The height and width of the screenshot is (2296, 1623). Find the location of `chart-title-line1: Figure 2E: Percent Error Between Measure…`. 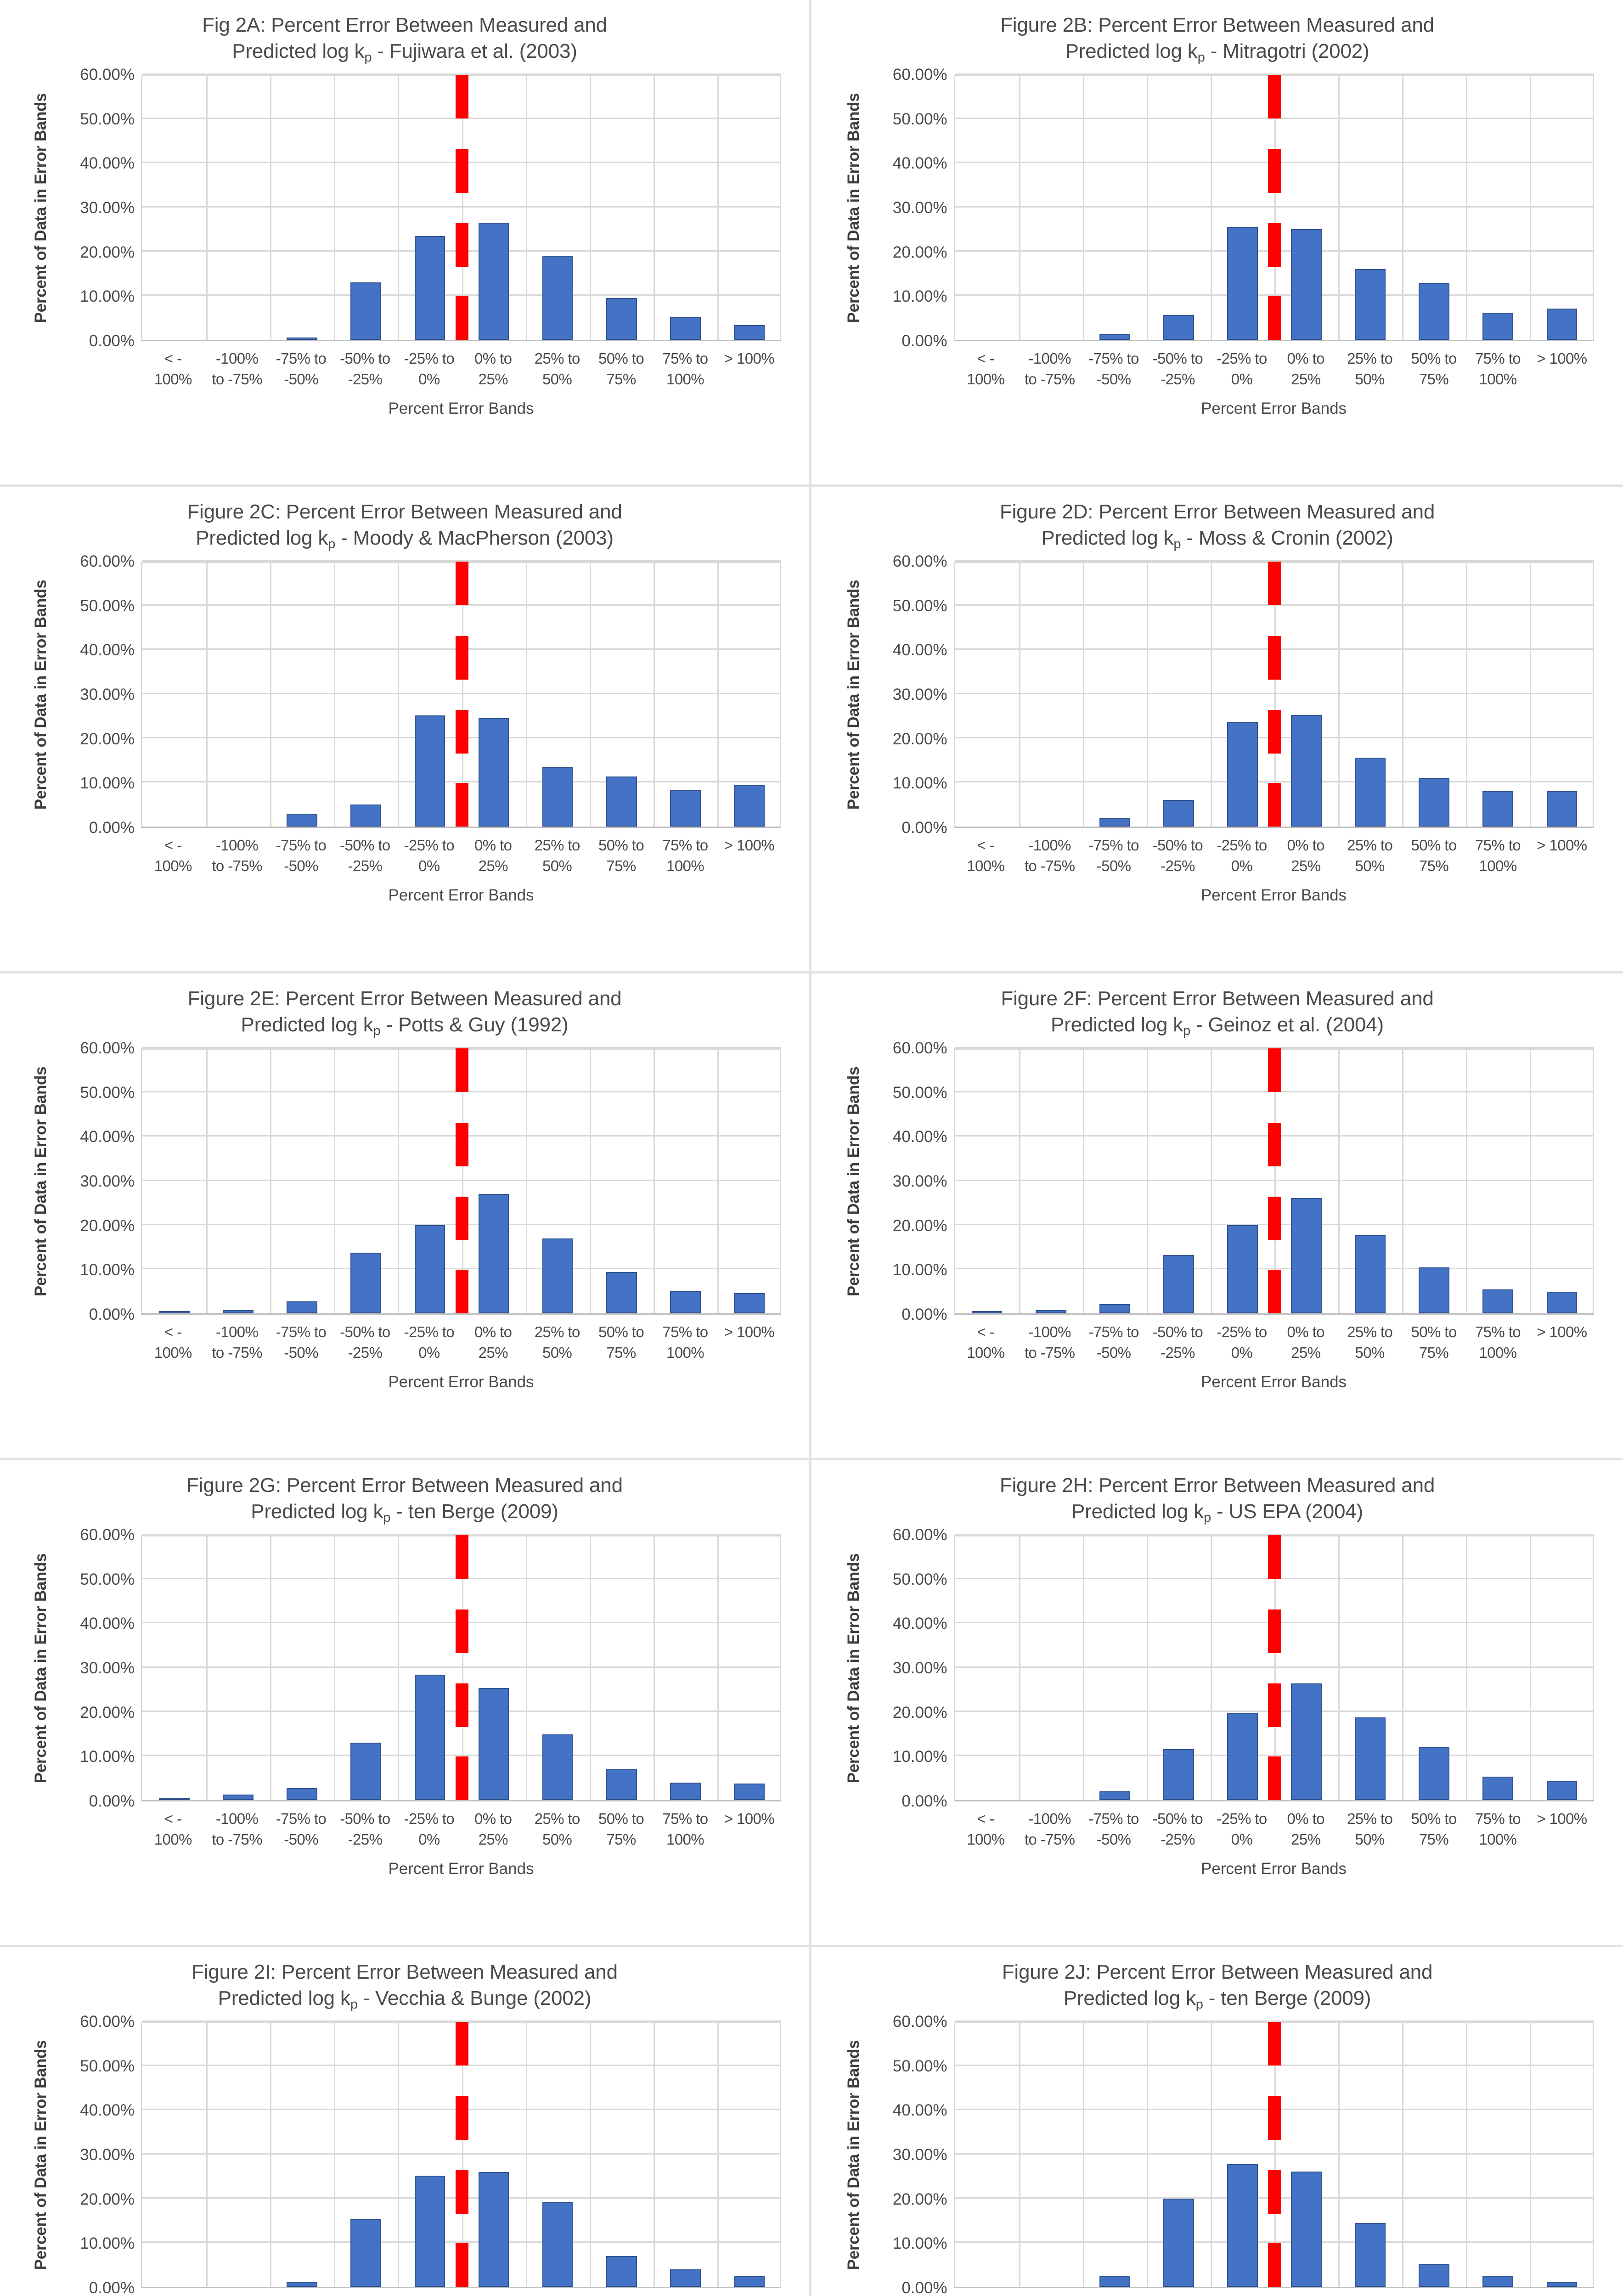

chart-title-line1: Figure 2E: Percent Error Between Measure… is located at coordinates (404, 999).